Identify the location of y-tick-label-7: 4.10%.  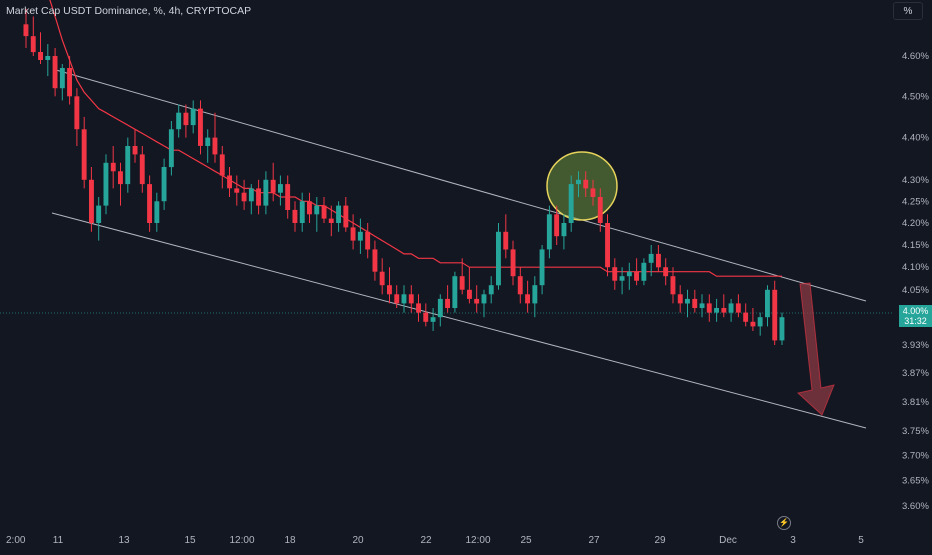
(915, 267).